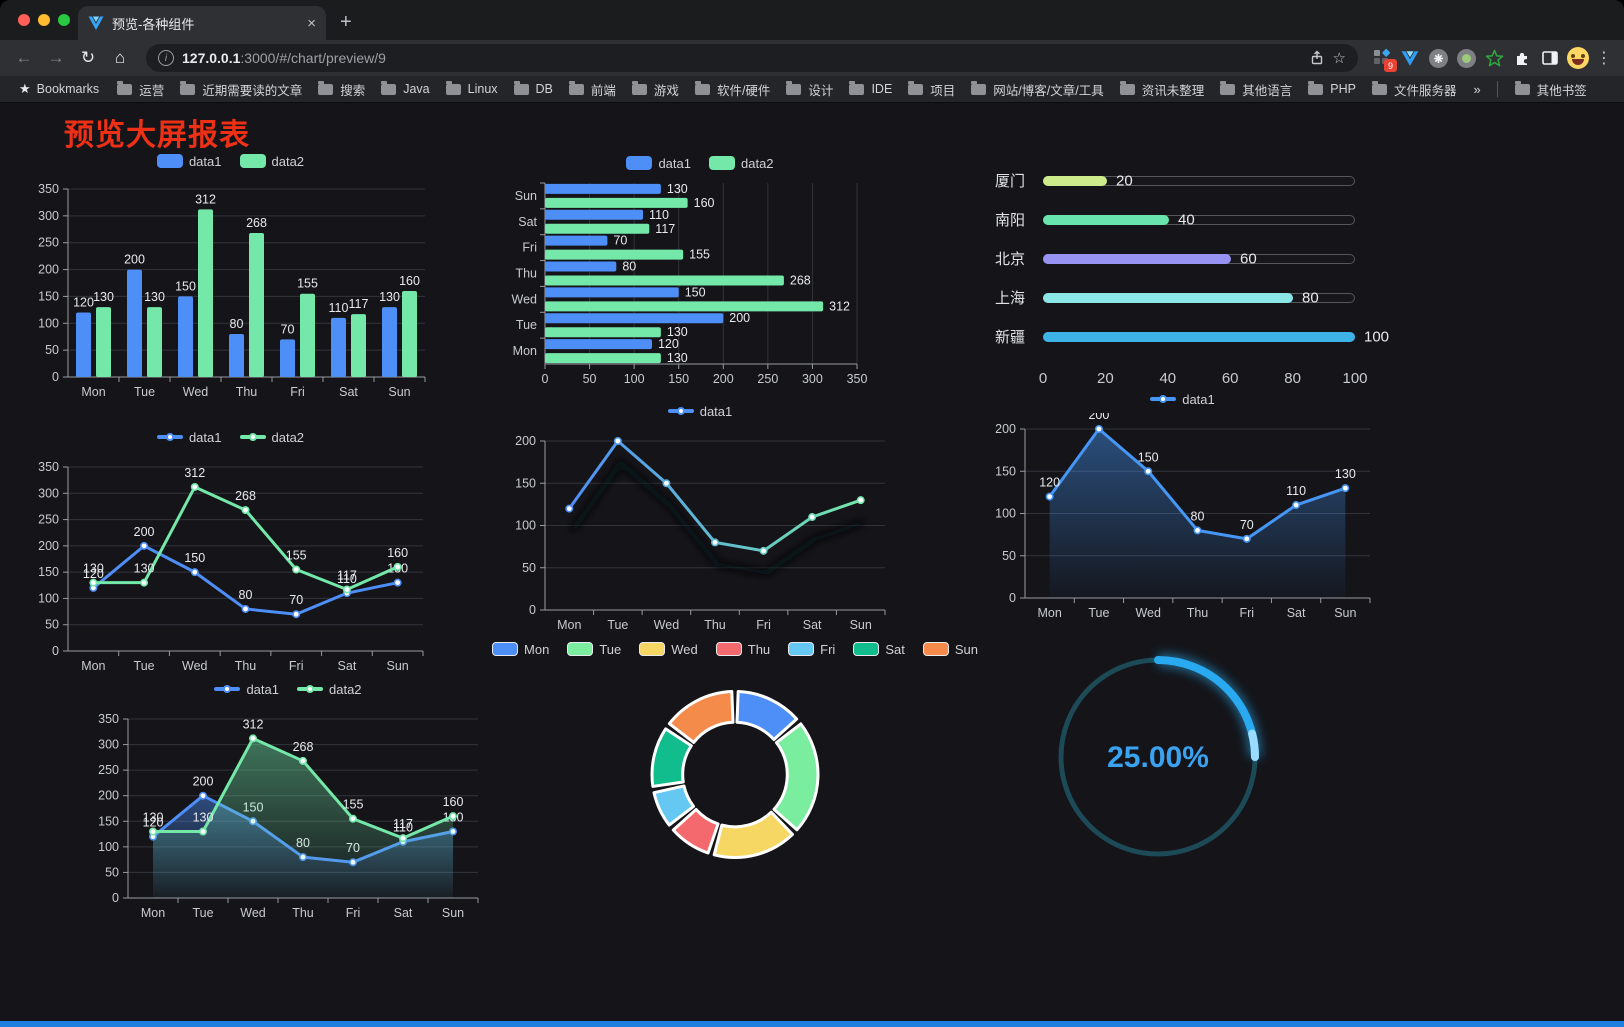 The width and height of the screenshot is (1624, 1027). I want to click on svg-text: Thu, so click(1198, 613).